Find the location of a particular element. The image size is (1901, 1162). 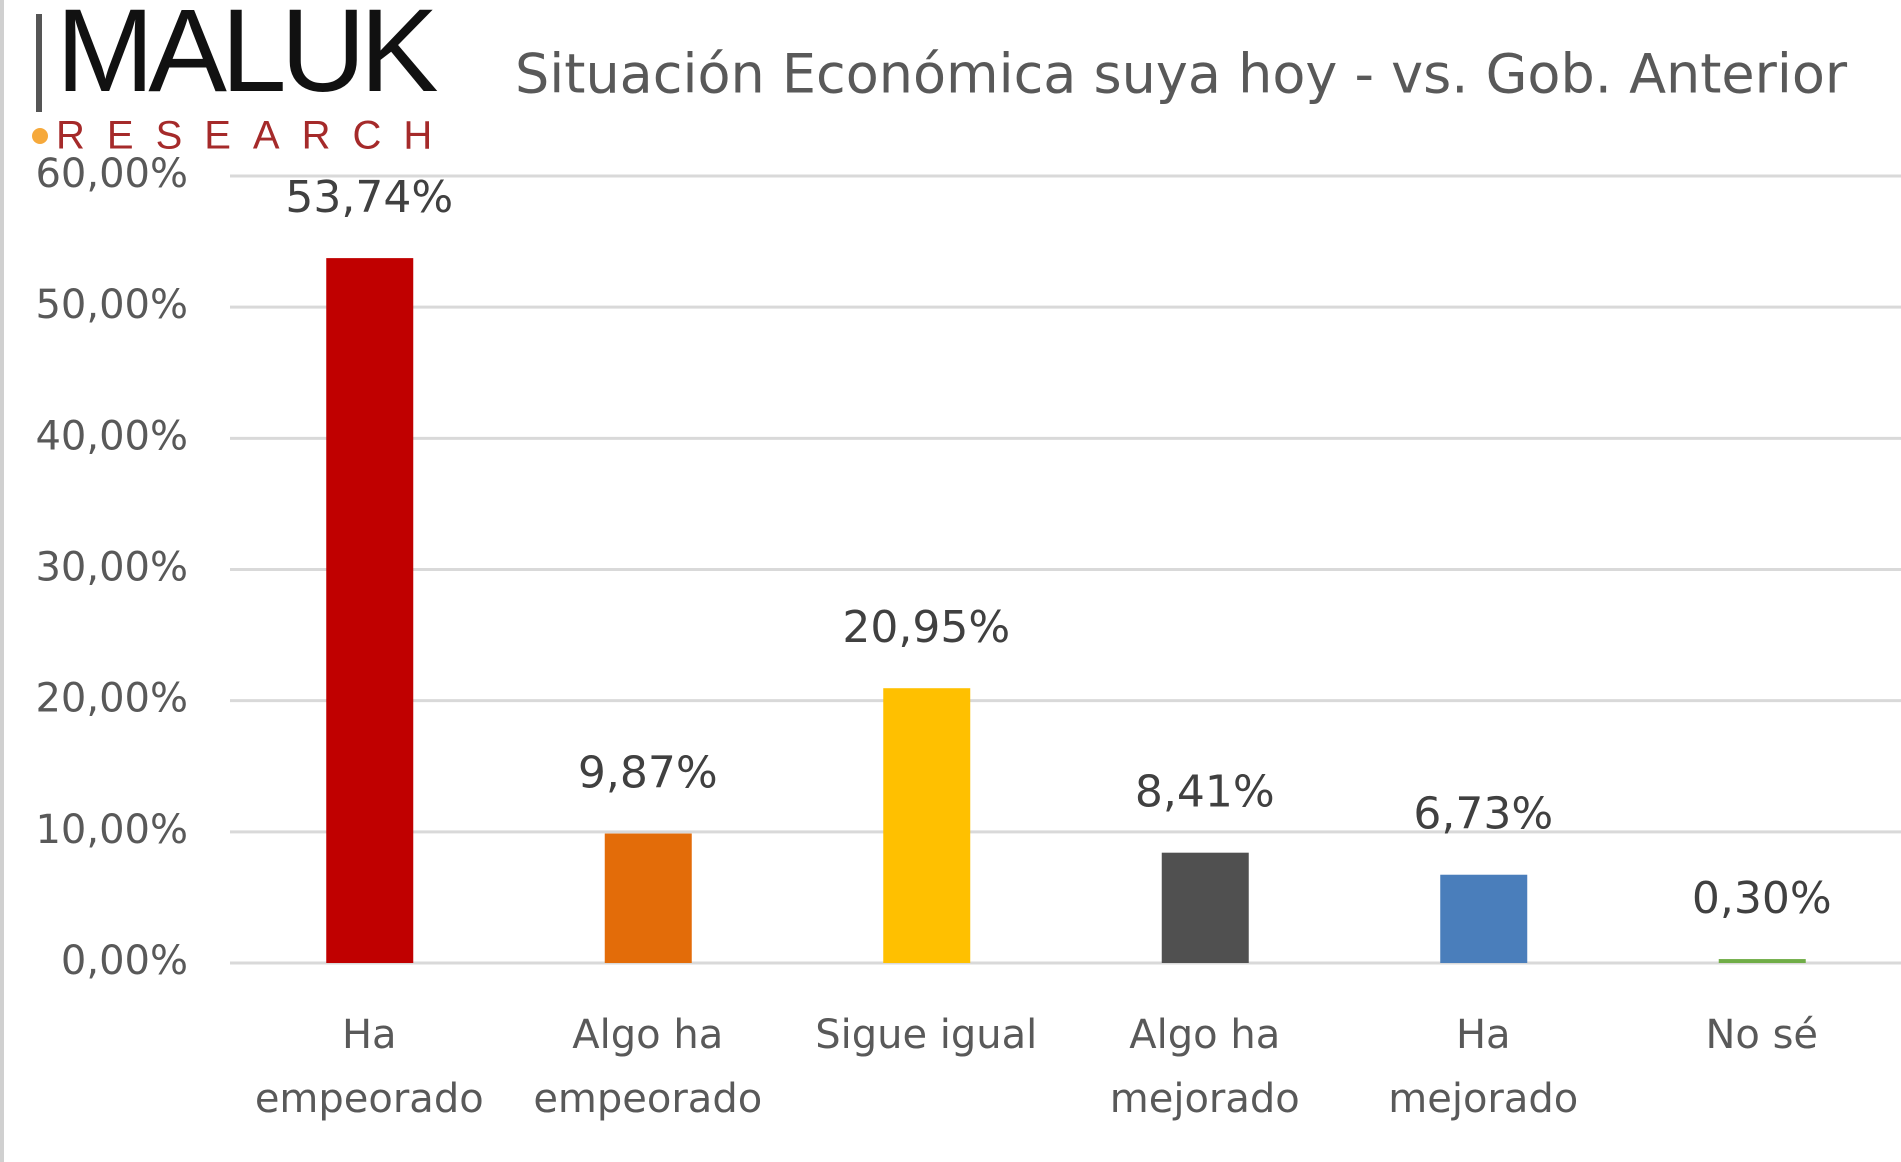

y-tick-label: 50,00% is located at coordinates (111, 305).